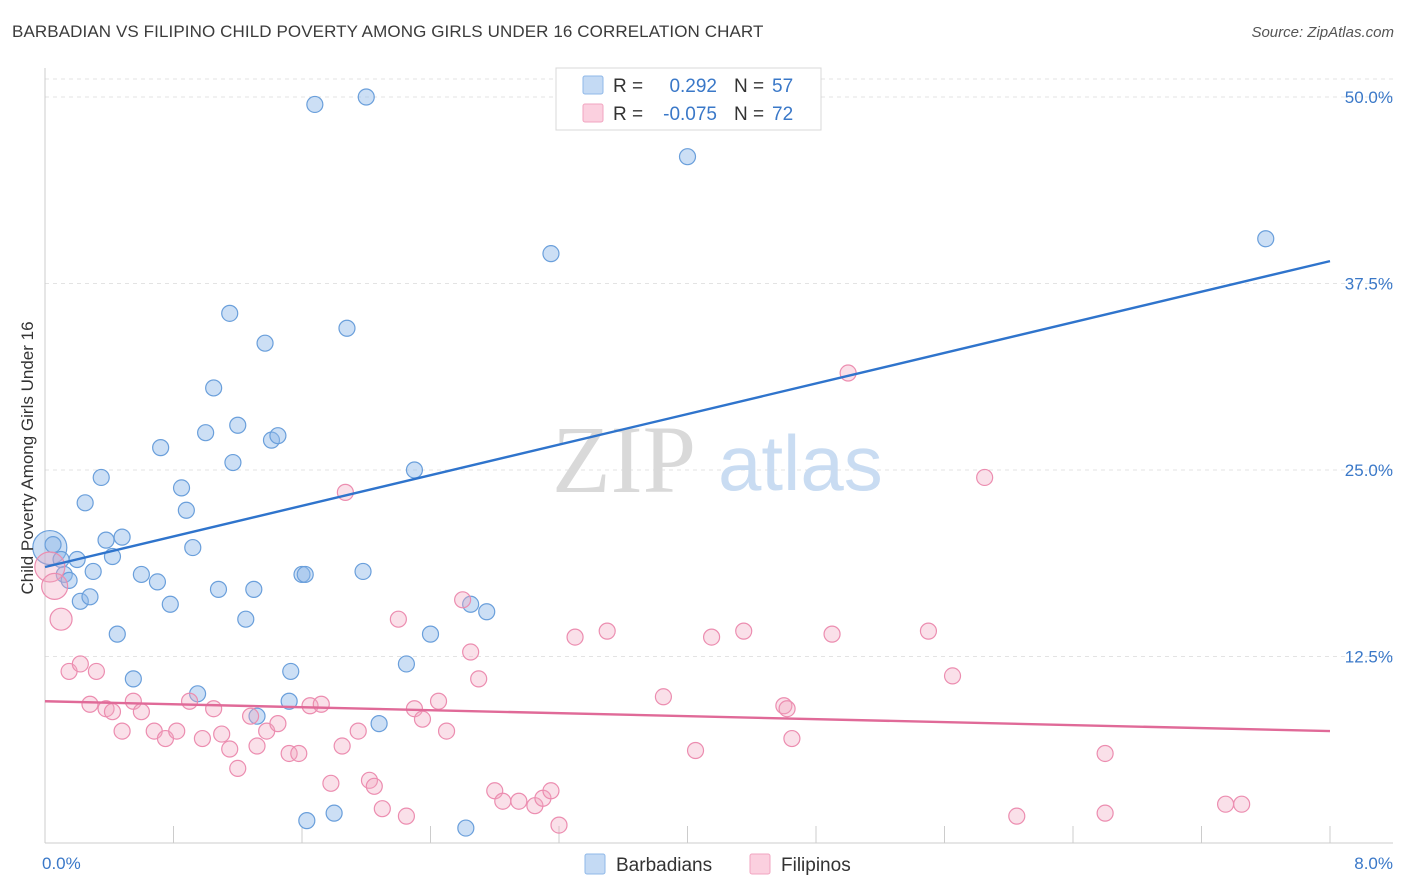 This screenshot has height=892, width=1406. I want to click on legend-r-value-2: -0.075, so click(690, 114).